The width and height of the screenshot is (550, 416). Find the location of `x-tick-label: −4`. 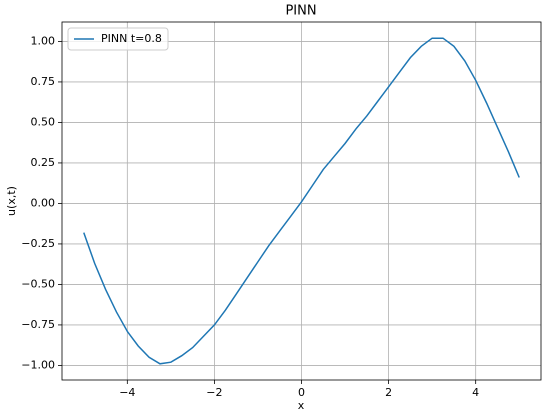

x-tick-label: −4 is located at coordinates (127, 392).